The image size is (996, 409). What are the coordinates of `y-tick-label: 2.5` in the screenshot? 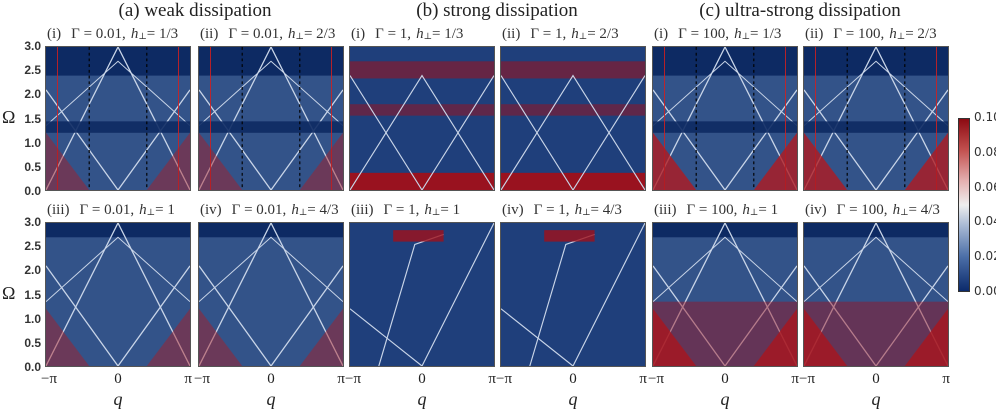 It's located at (32, 246).